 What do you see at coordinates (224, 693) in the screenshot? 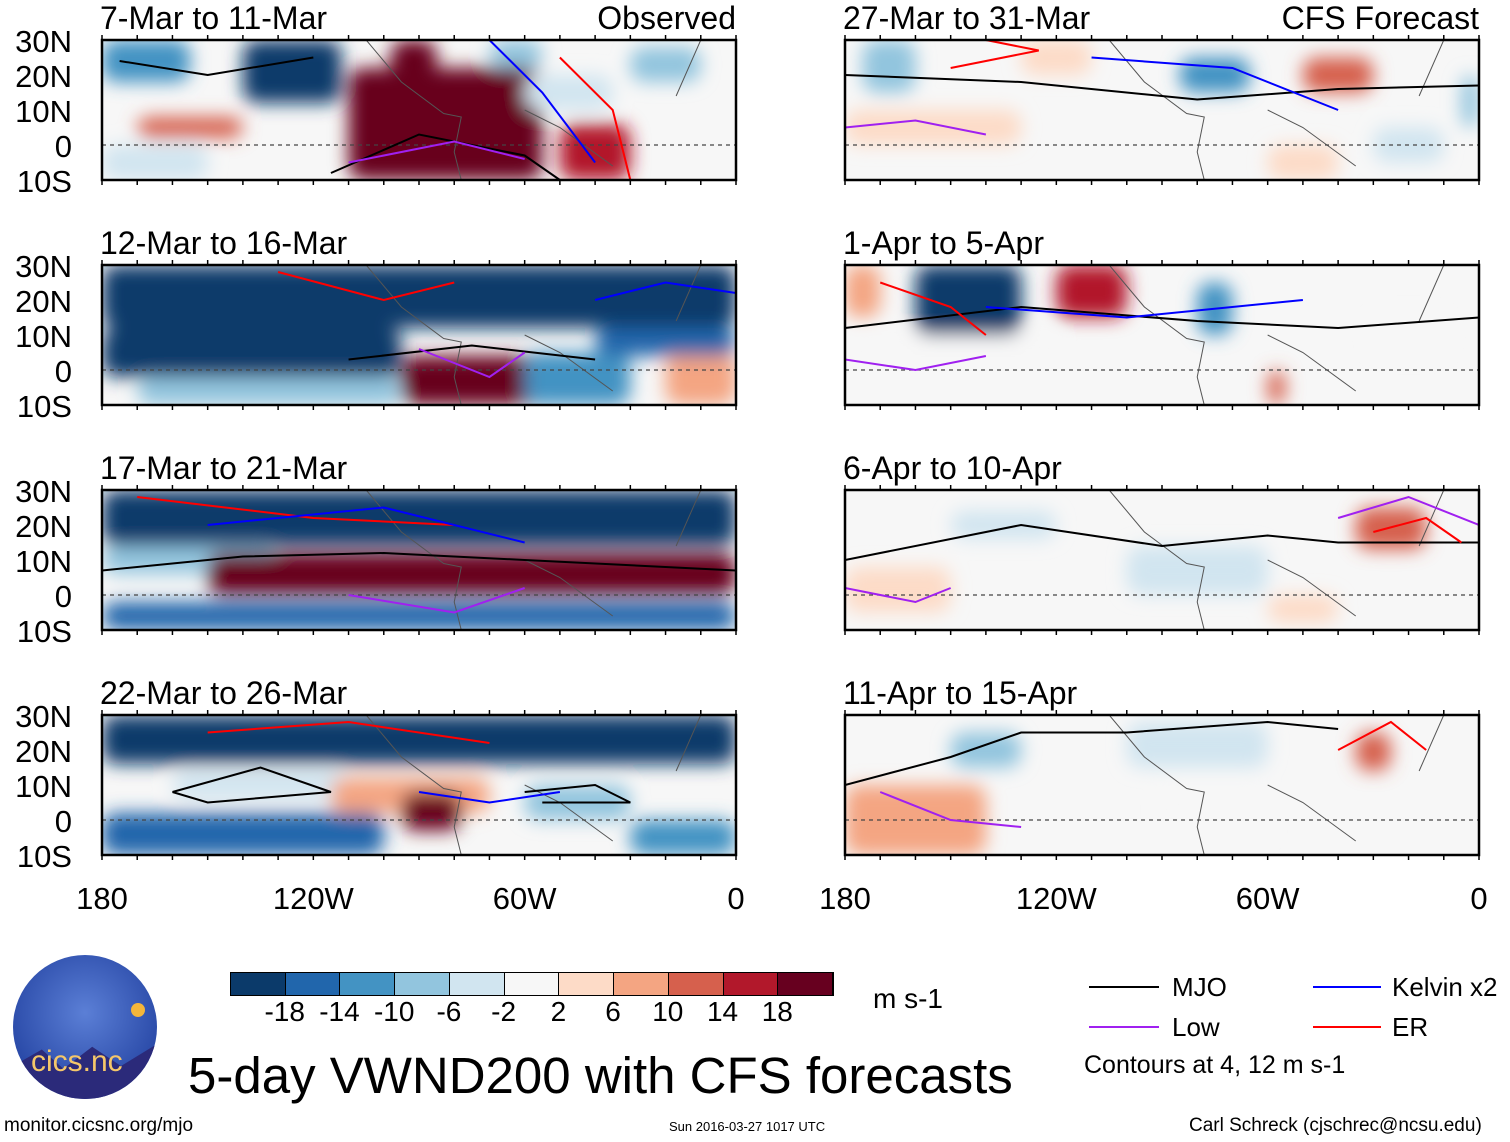
I see `panel-title: 22-Mar to 26-Mar` at bounding box center [224, 693].